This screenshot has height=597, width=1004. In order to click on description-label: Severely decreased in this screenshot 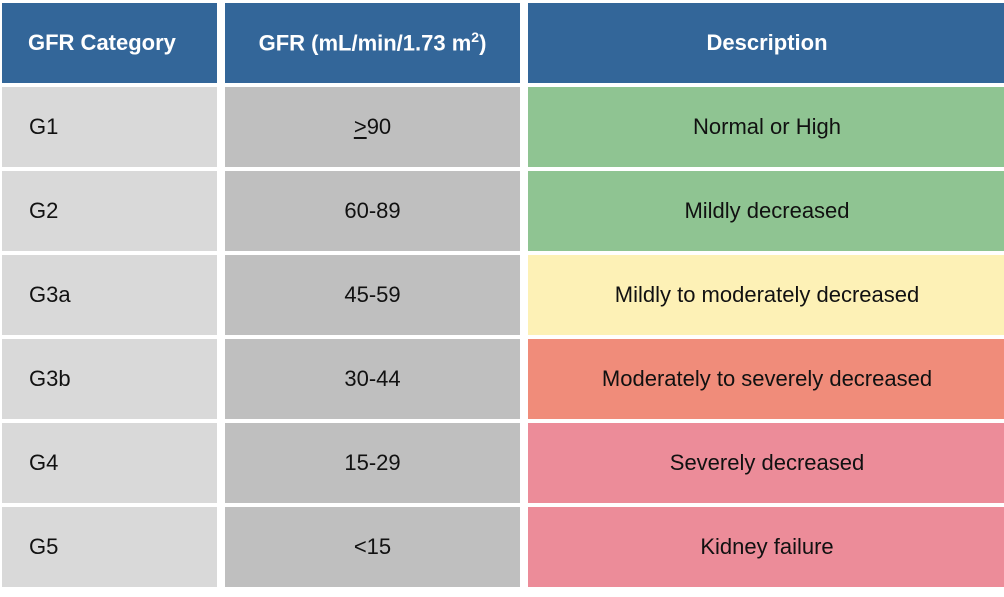, I will do `click(767, 462)`.